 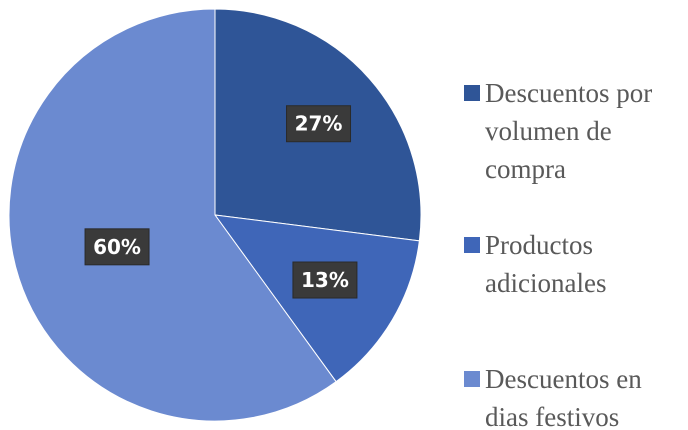 I want to click on legend-item-2: Descuentos en dias festivos, so click(x=574, y=395).